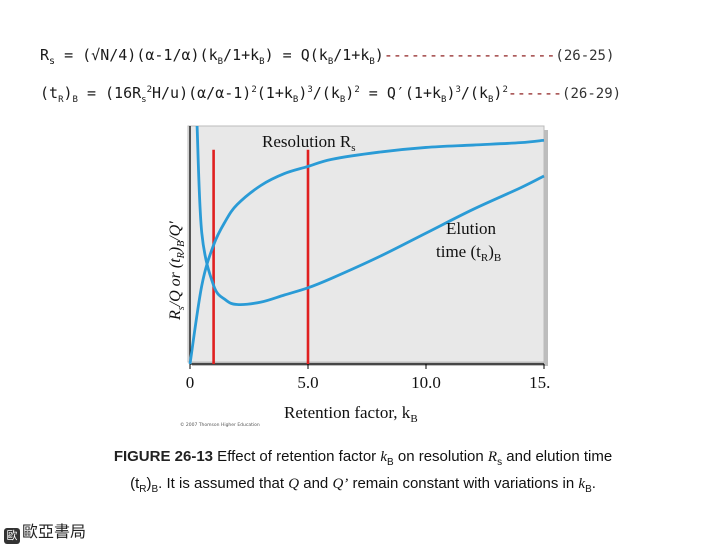  Describe the element at coordinates (535, 93) in the screenshot. I see `eq2-dashes: ------` at that location.